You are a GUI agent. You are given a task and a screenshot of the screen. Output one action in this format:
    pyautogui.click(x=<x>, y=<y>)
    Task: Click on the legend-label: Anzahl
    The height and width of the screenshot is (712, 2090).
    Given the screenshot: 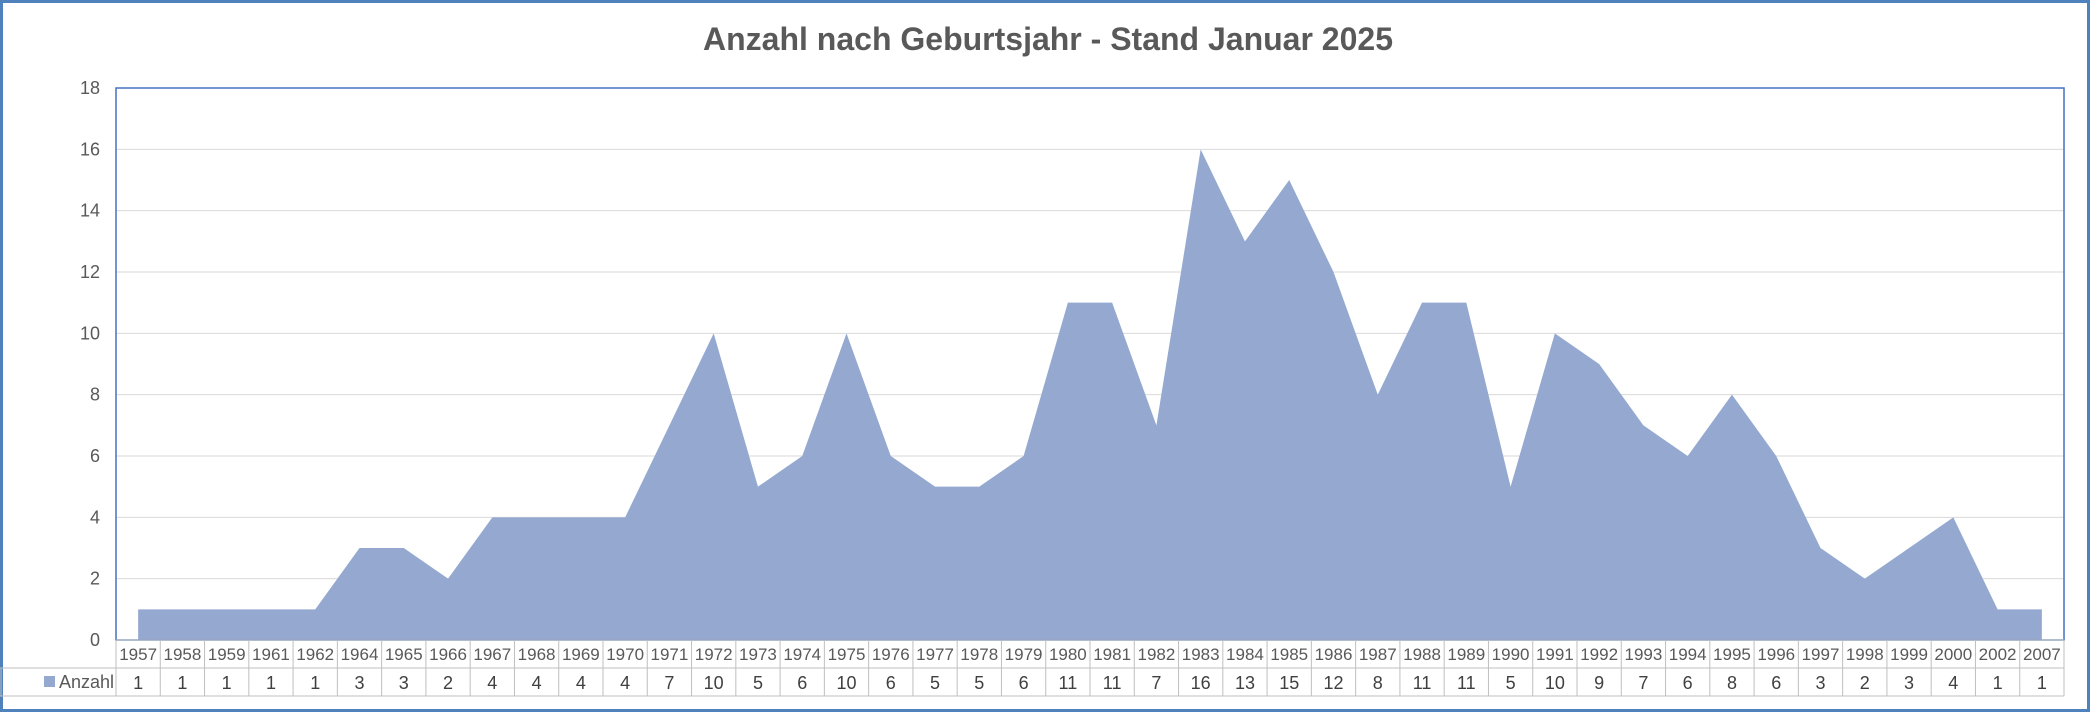 What is the action you would take?
    pyautogui.click(x=86, y=682)
    